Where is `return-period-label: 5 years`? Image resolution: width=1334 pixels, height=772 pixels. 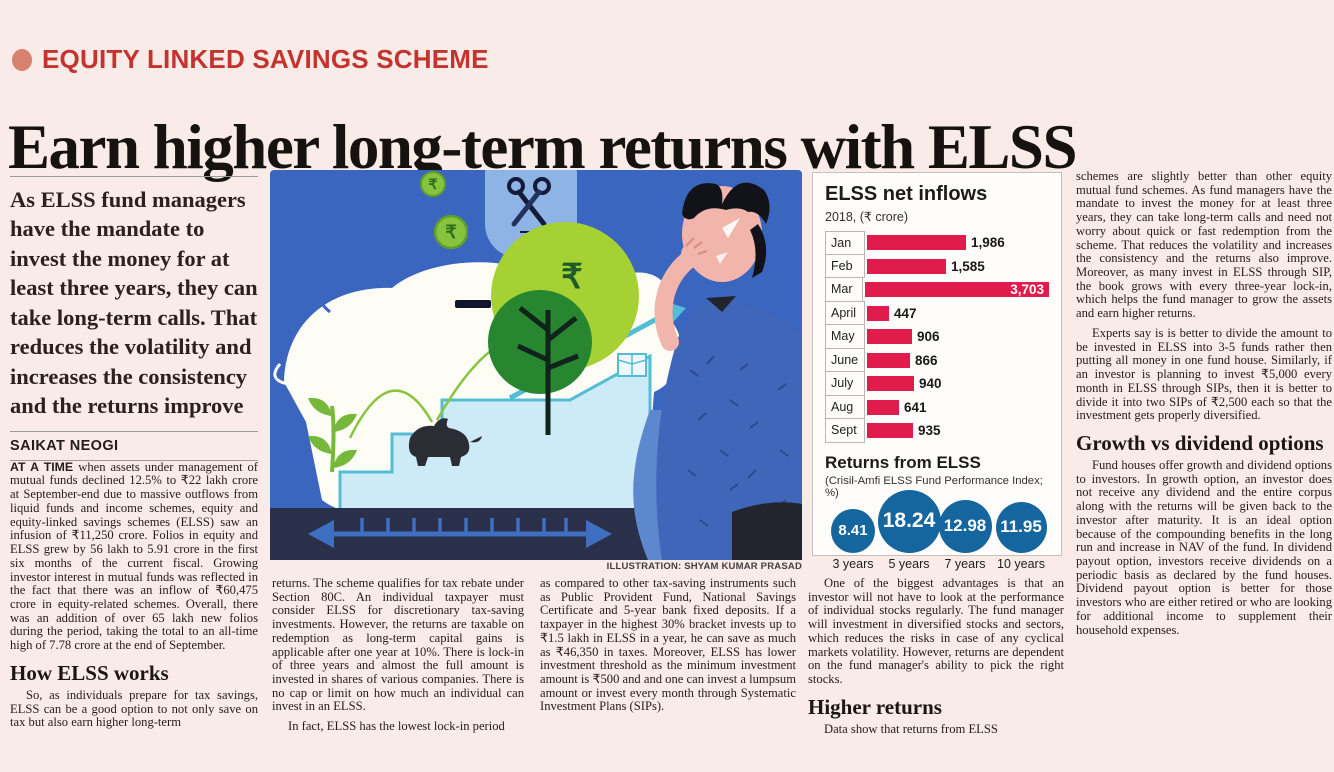 return-period-label: 5 years is located at coordinates (909, 563).